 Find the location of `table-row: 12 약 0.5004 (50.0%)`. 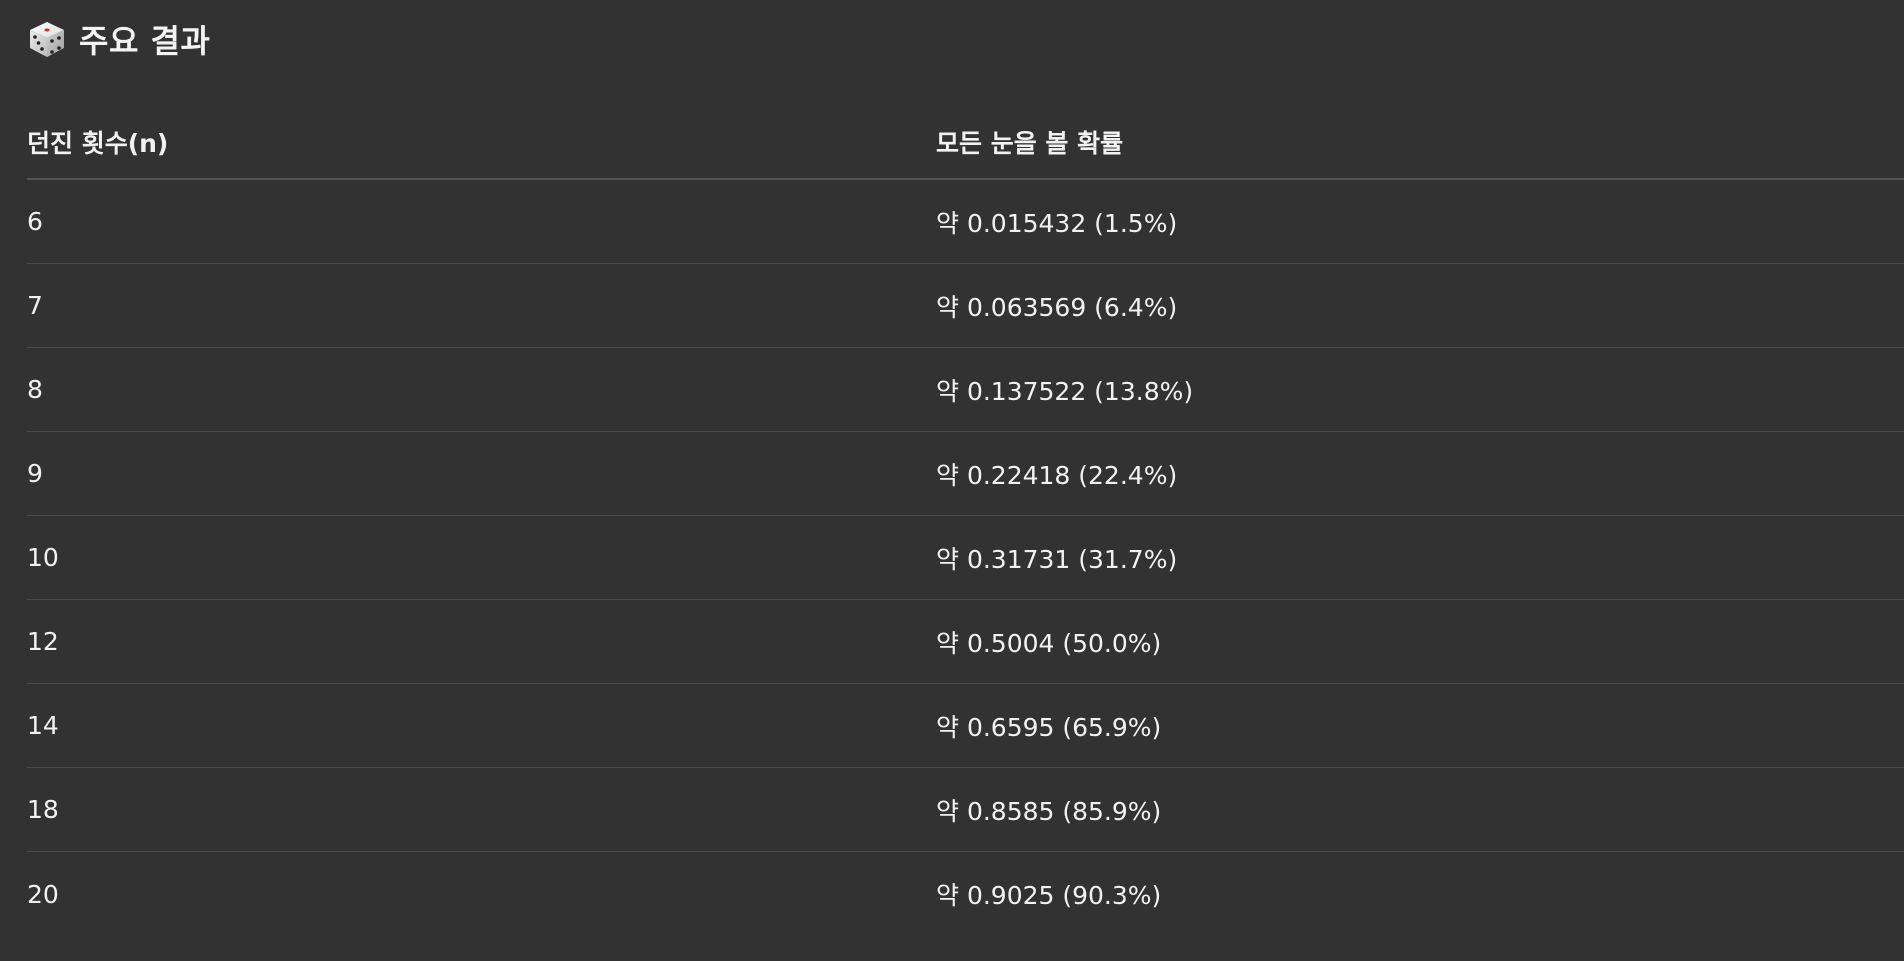

table-row: 12 약 0.5004 (50.0%) is located at coordinates (965, 642).